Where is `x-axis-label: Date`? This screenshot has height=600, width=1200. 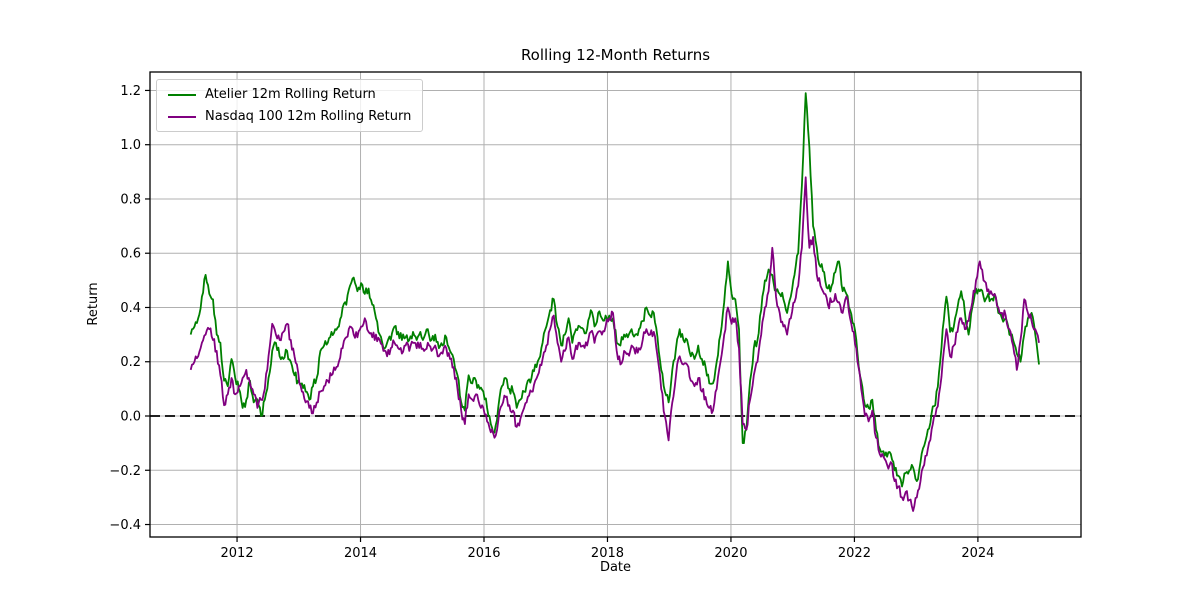 x-axis-label: Date is located at coordinates (615, 567).